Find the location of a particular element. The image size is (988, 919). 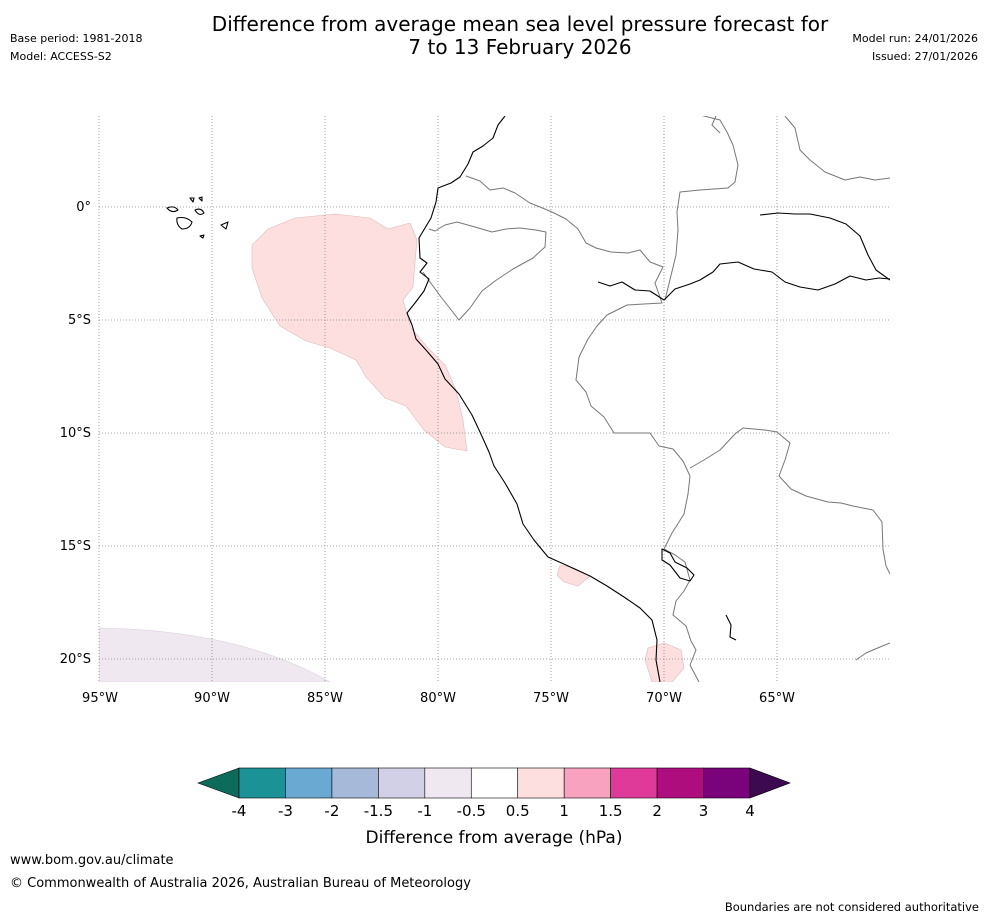

lon-label: 95°W is located at coordinates (100, 698).